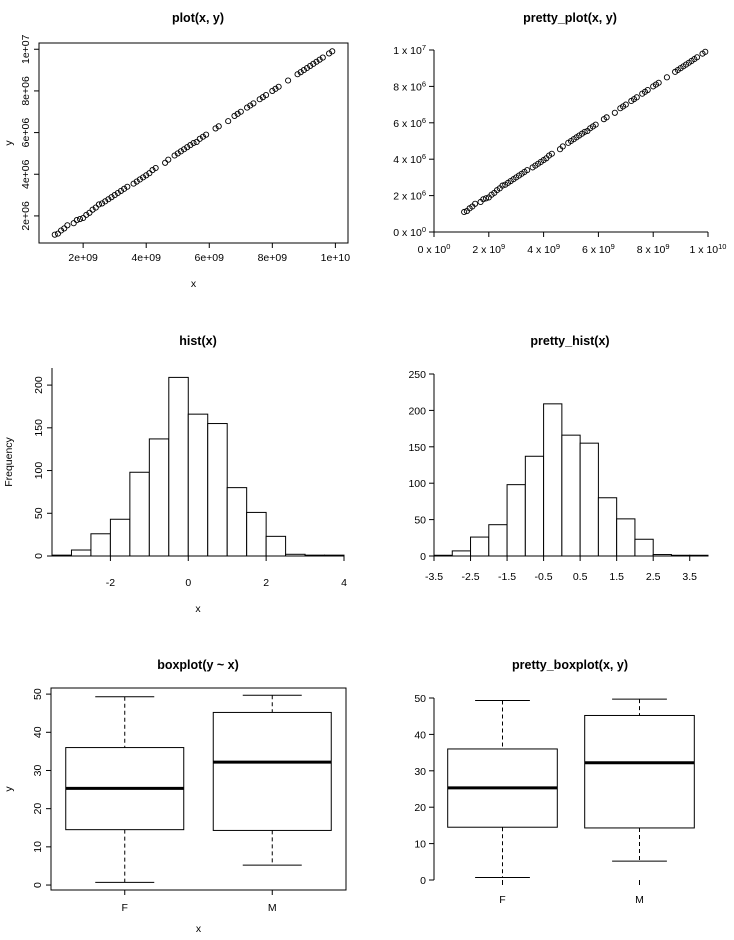  I want to click on x-tick-label: 2 x 10⁹, so click(488, 249).